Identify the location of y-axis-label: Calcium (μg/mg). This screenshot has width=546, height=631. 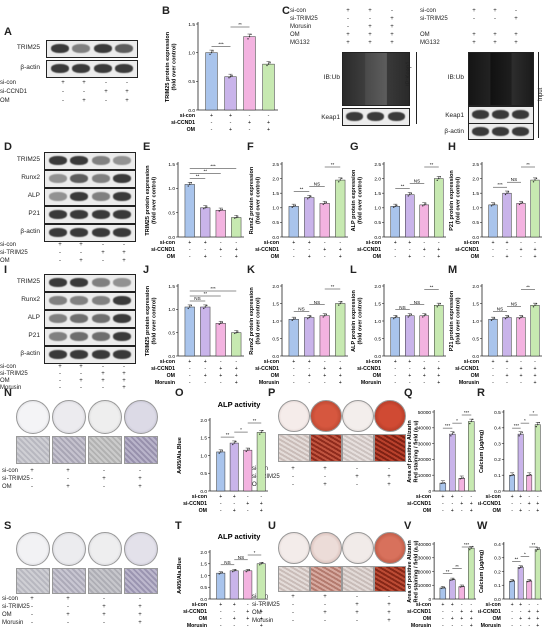
(482, 451).